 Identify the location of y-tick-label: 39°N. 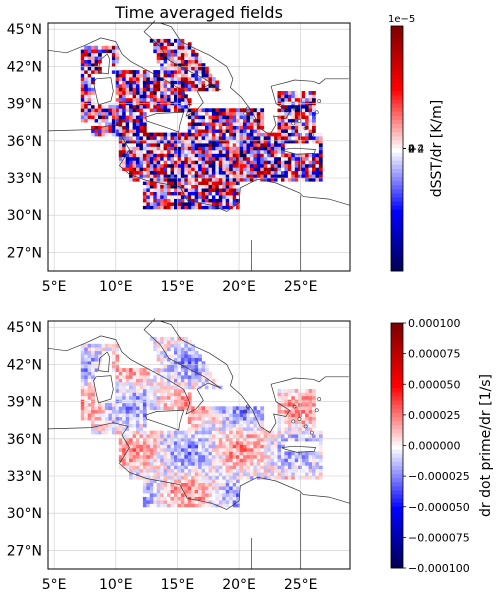
(24, 105).